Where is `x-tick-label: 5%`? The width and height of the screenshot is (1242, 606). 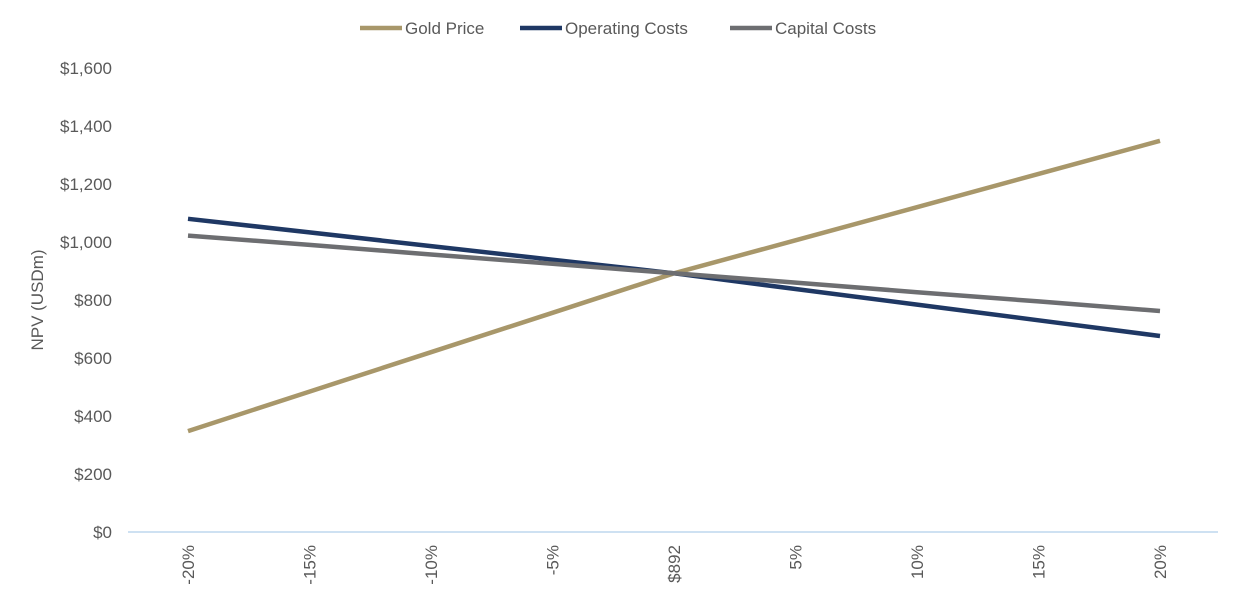
x-tick-label: 5% is located at coordinates (796, 557).